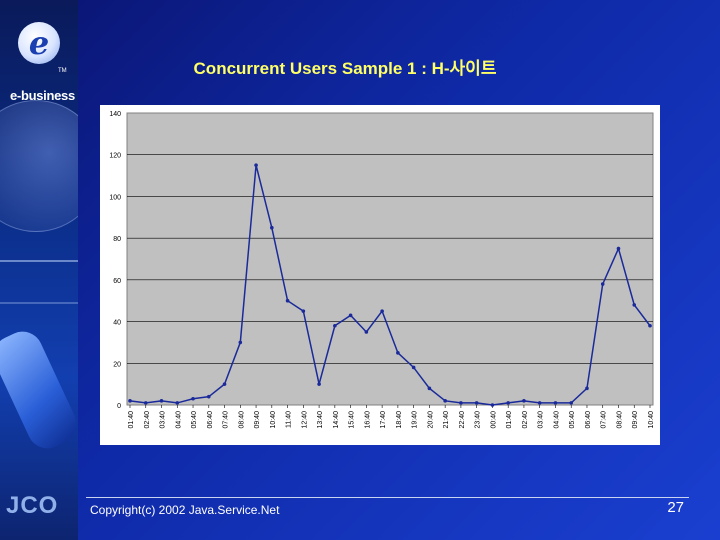 This screenshot has height=540, width=720. Describe the element at coordinates (430, 420) in the screenshot. I see `x-tick-label: 20:40` at that location.